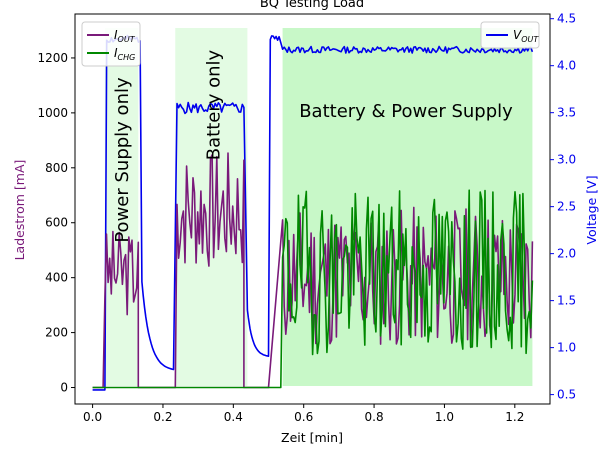 The image size is (614, 461). Describe the element at coordinates (303, 417) in the screenshot. I see `x-tick-label: 0.6` at that location.